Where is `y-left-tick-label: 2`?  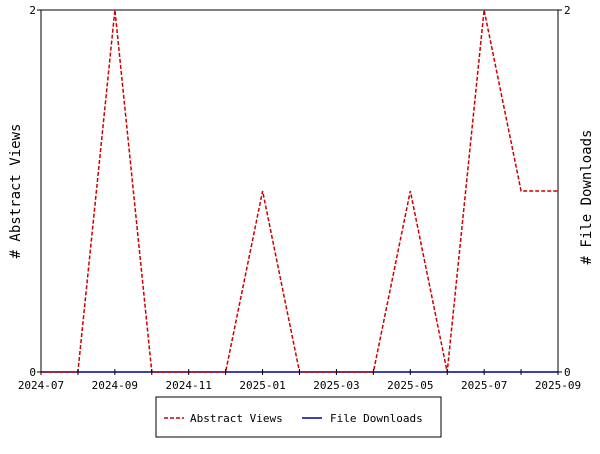 y-left-tick-label: 2 is located at coordinates (32, 10).